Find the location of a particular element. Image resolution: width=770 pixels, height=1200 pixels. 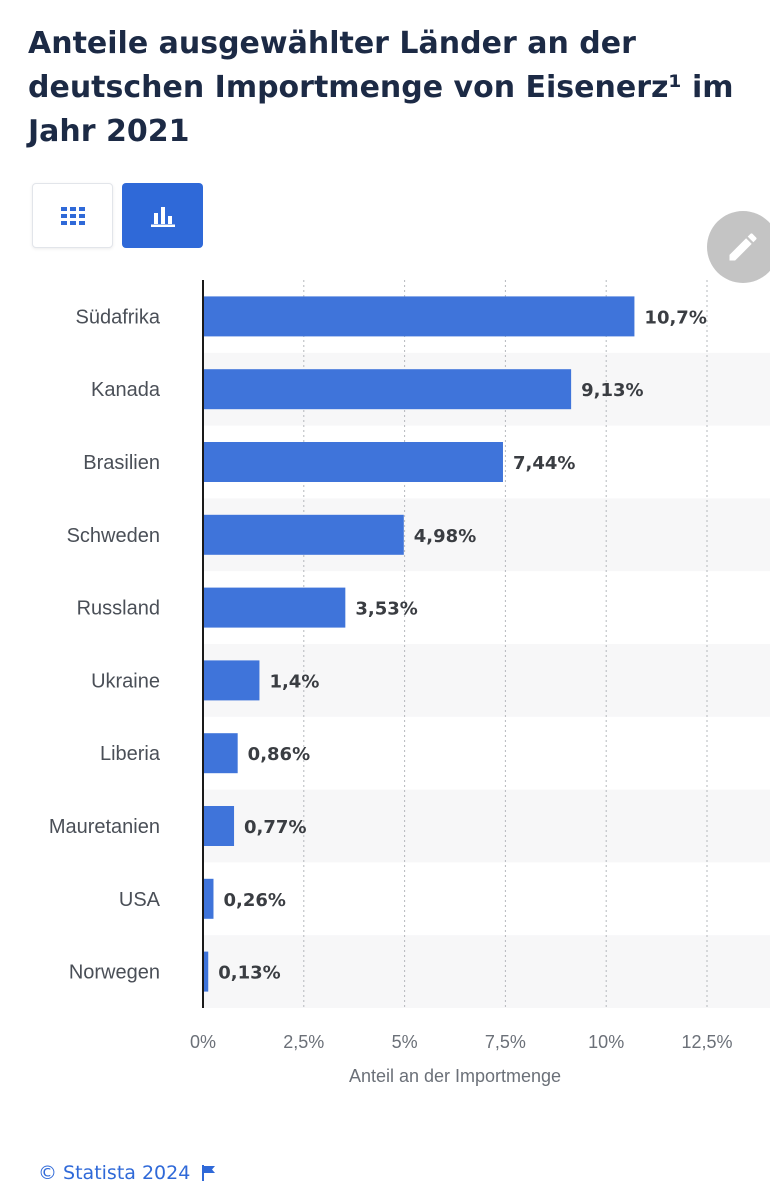

table-view-button is located at coordinates (72, 215).